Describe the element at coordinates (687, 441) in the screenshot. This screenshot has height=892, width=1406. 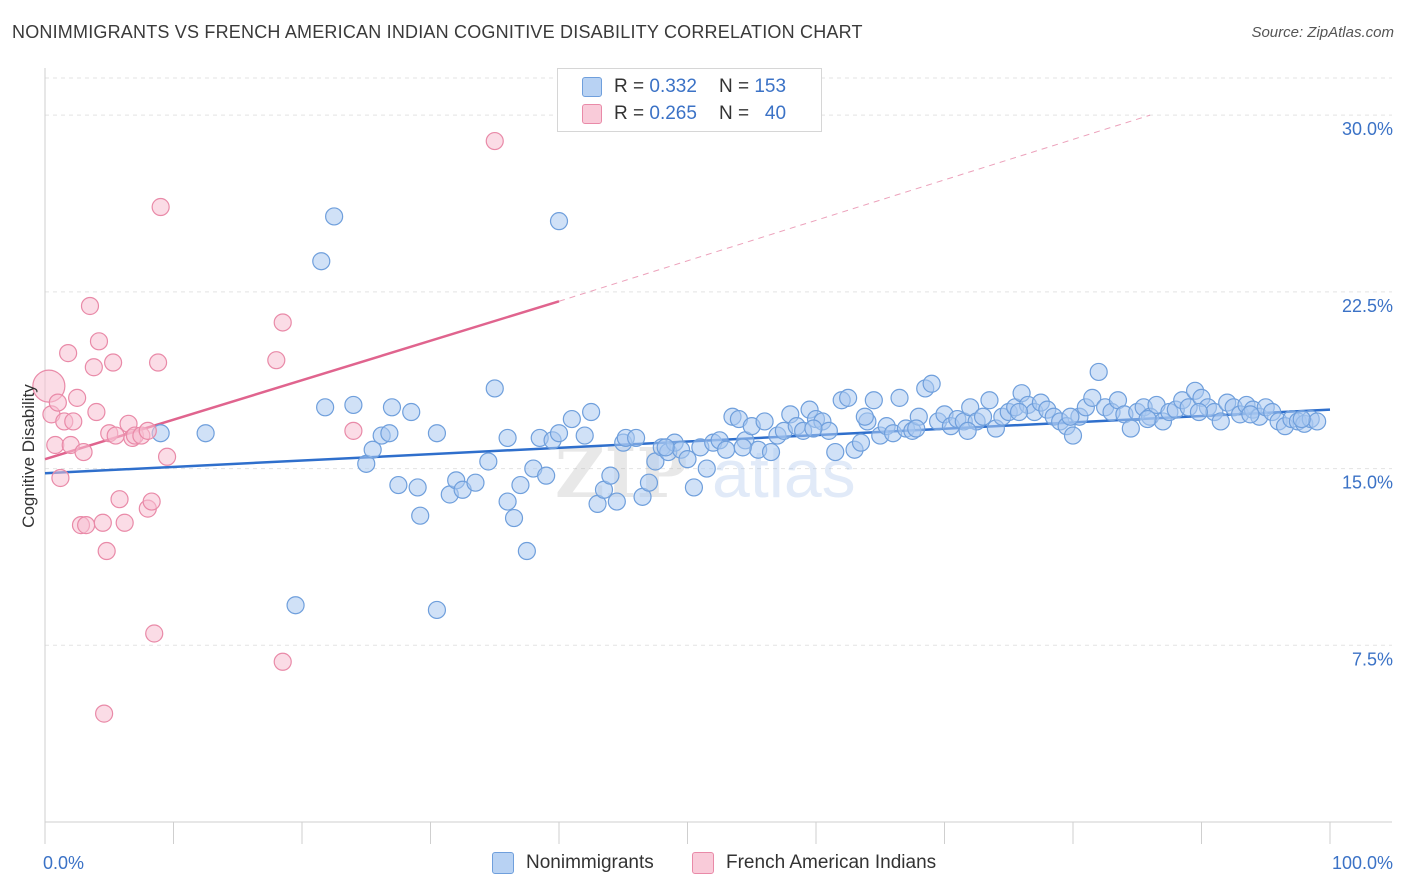
I see `trend-line-nonimmigrants` at that location.